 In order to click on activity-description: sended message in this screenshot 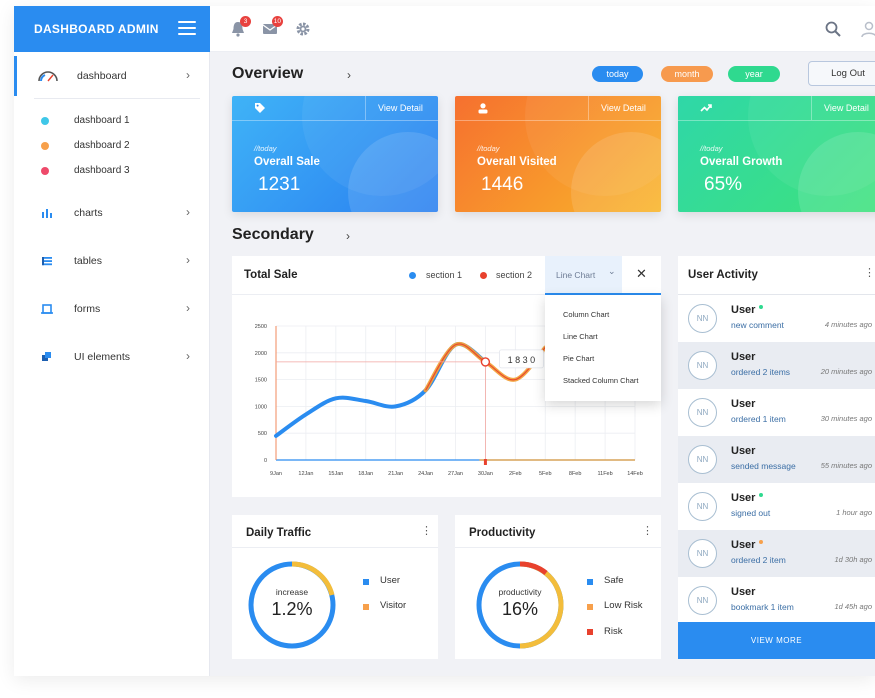, I will do `click(763, 466)`.